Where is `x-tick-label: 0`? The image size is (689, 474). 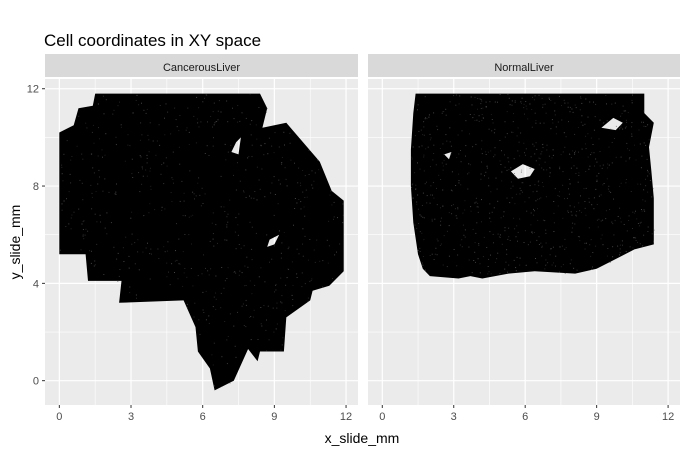 x-tick-label: 0 is located at coordinates (59, 417).